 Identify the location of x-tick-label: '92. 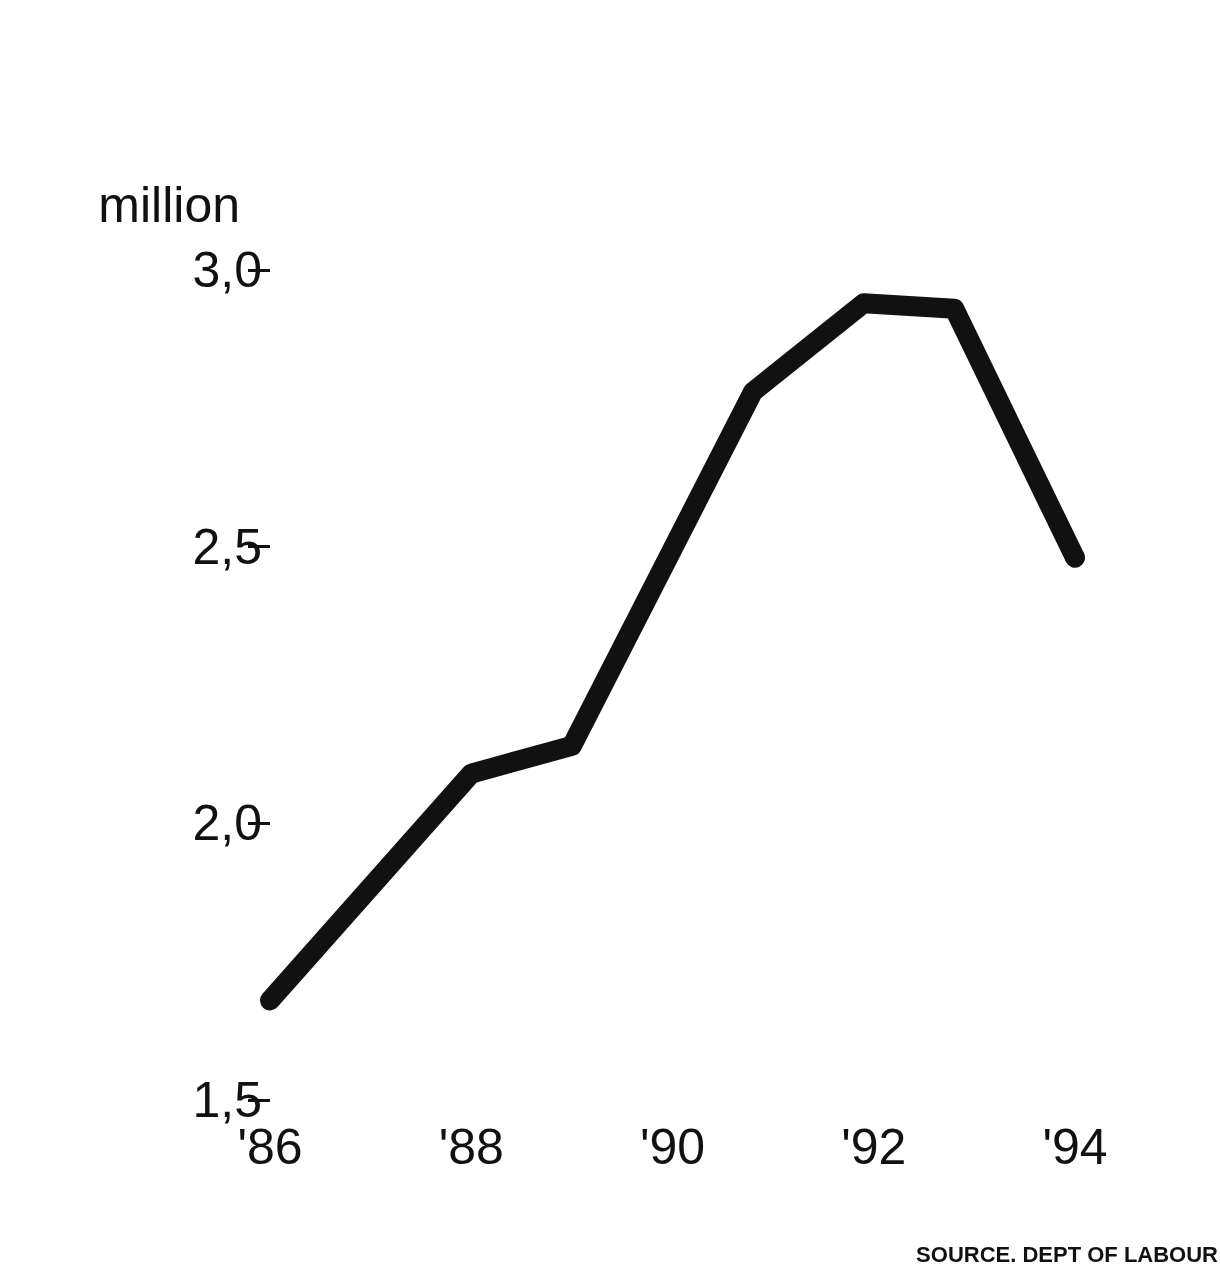
(874, 1147).